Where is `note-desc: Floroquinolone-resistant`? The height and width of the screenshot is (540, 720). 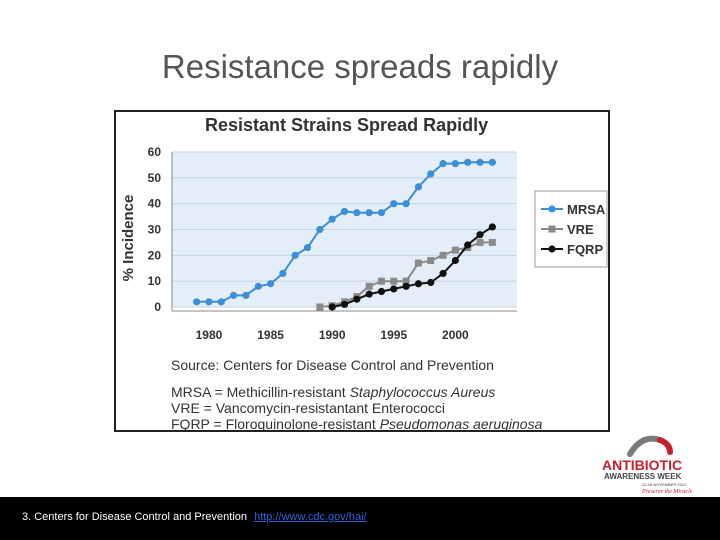
note-desc: Floroquinolone-resistant is located at coordinates (303, 423).